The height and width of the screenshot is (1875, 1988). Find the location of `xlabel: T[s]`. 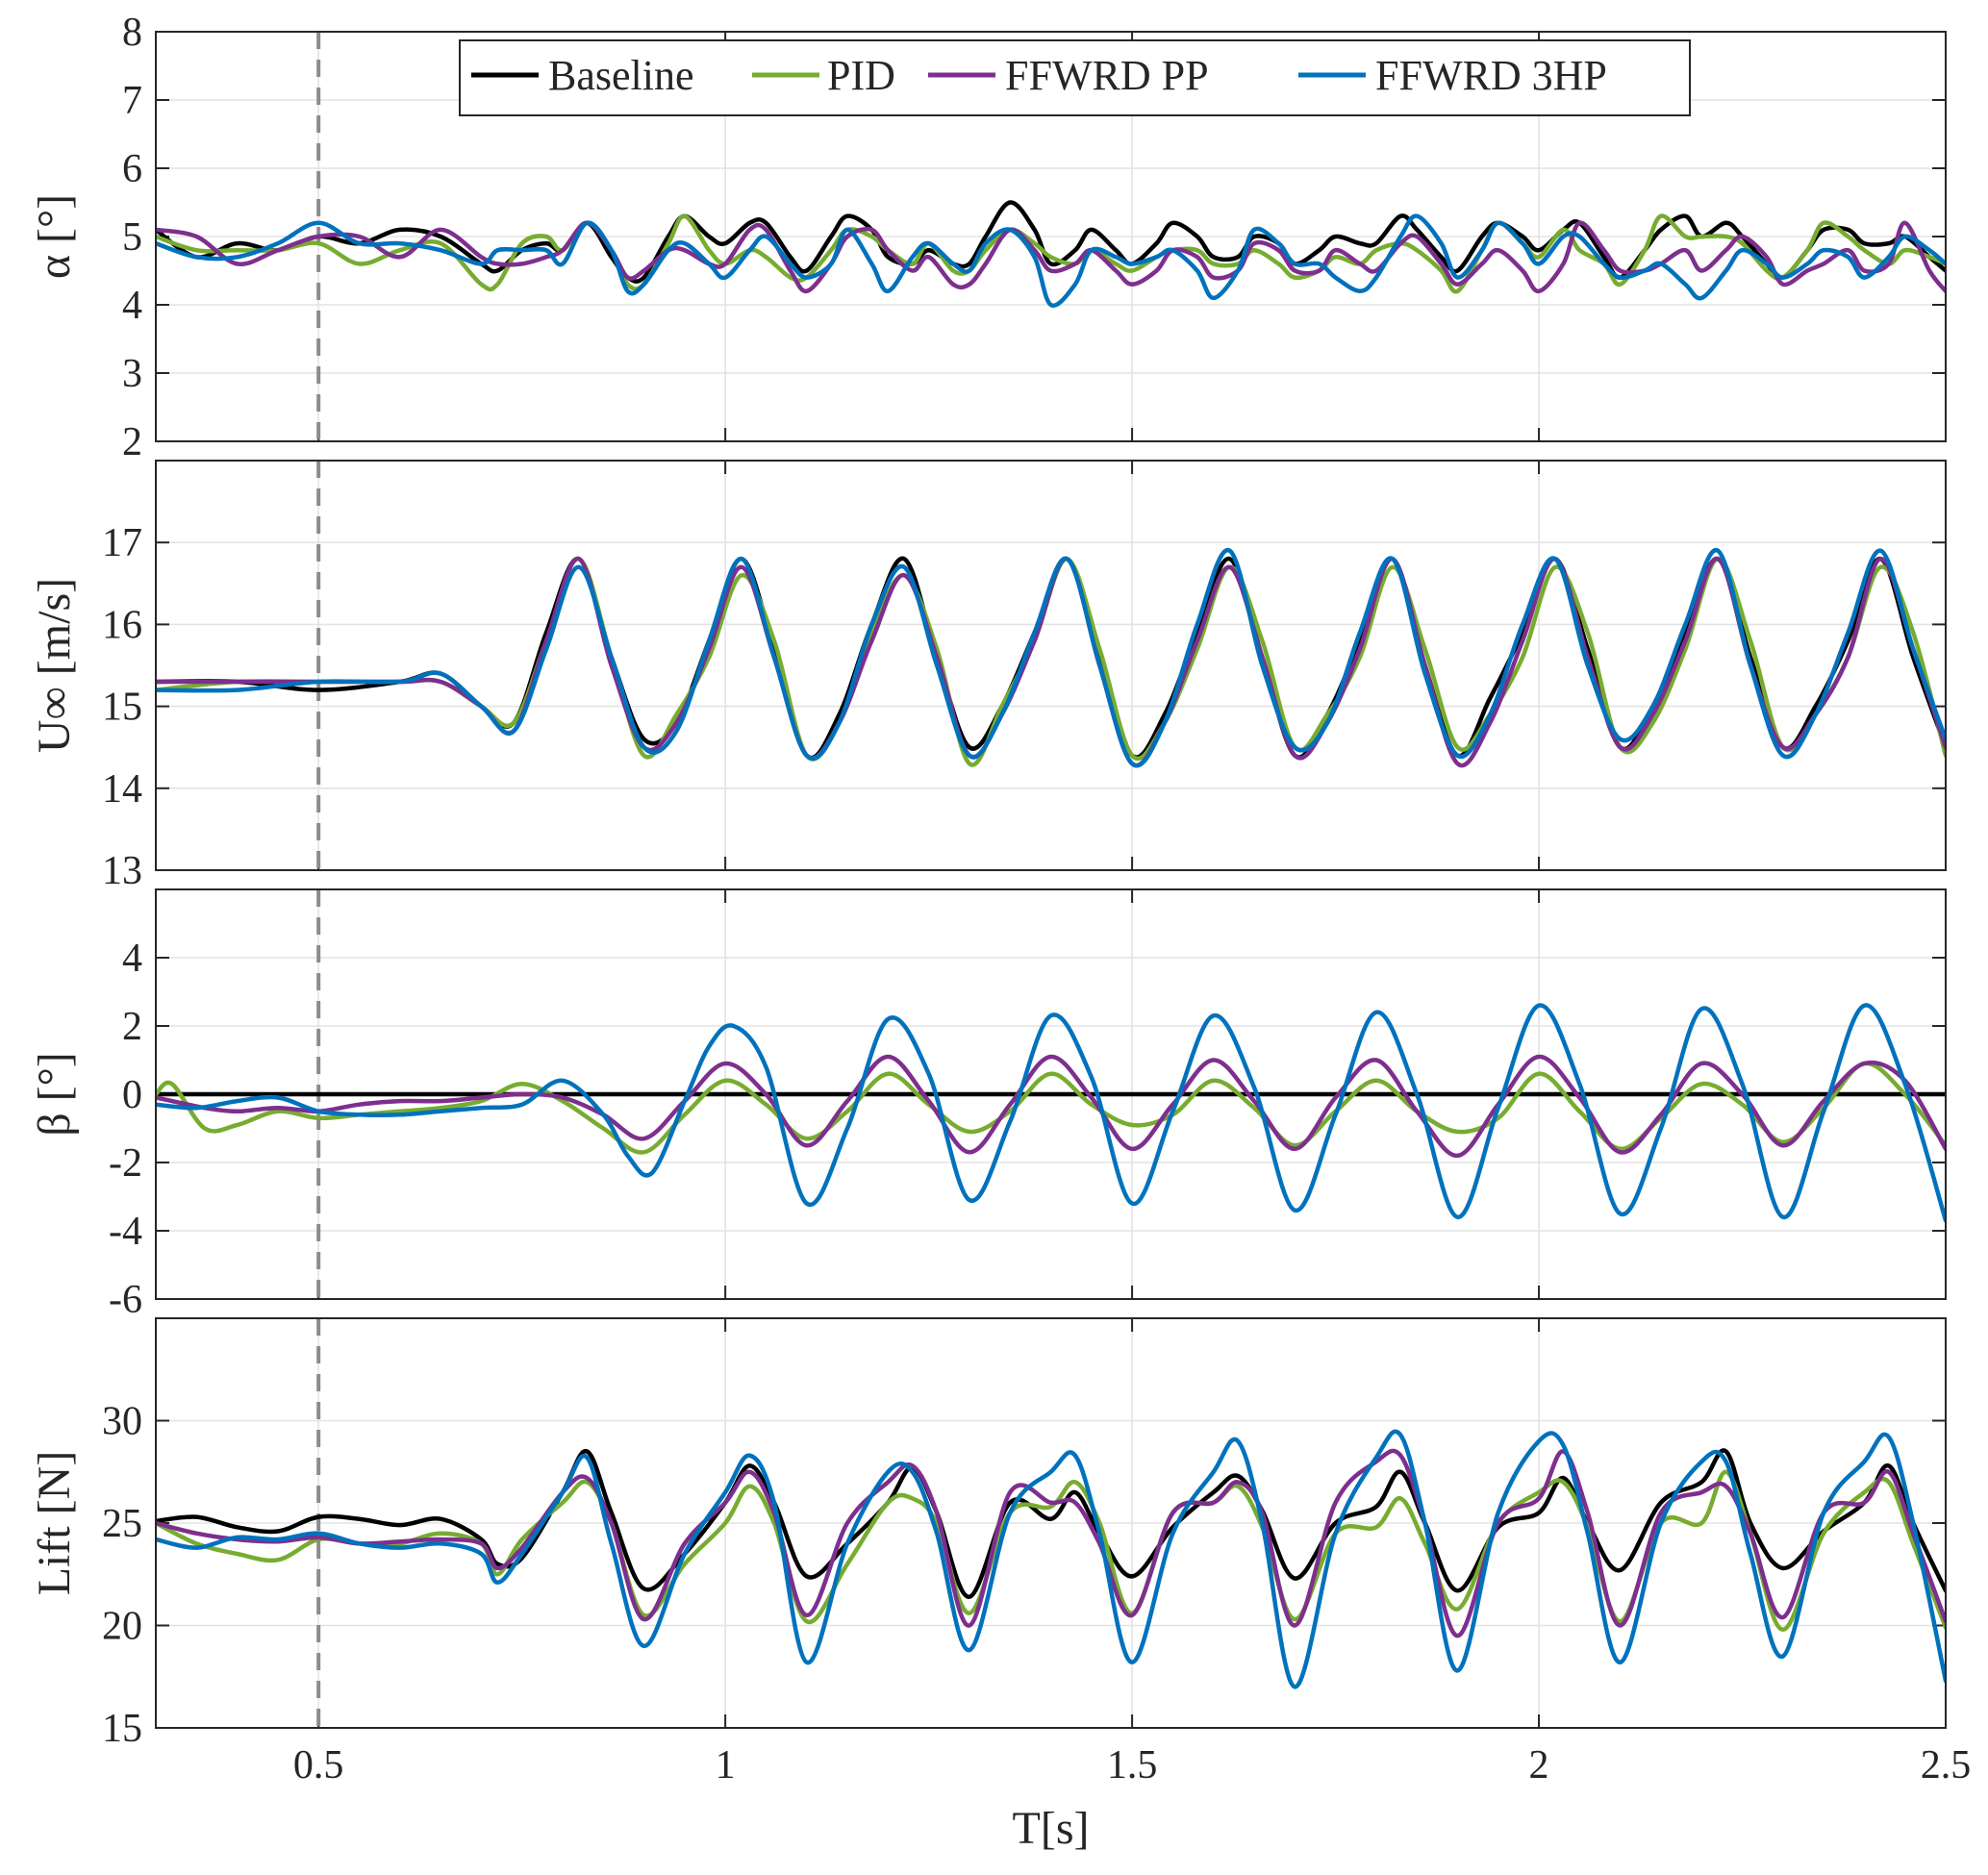

xlabel: T[s] is located at coordinates (1051, 1829).